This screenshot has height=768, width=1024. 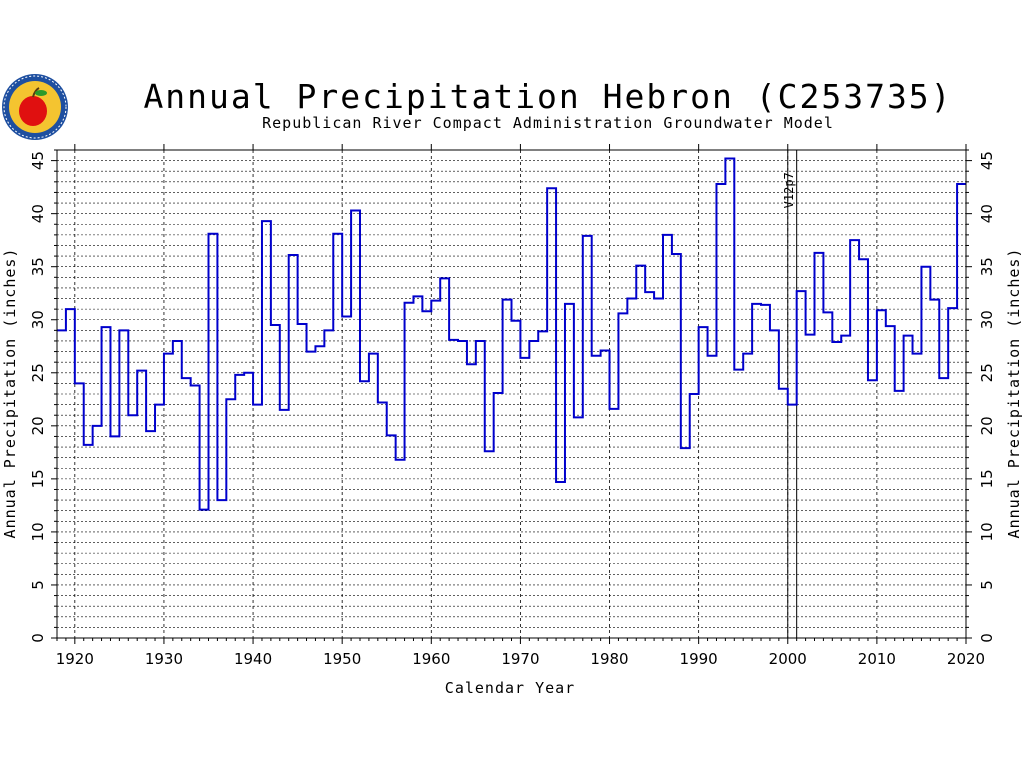 I want to click on y-tick-label-right: 20, so click(x=987, y=425).